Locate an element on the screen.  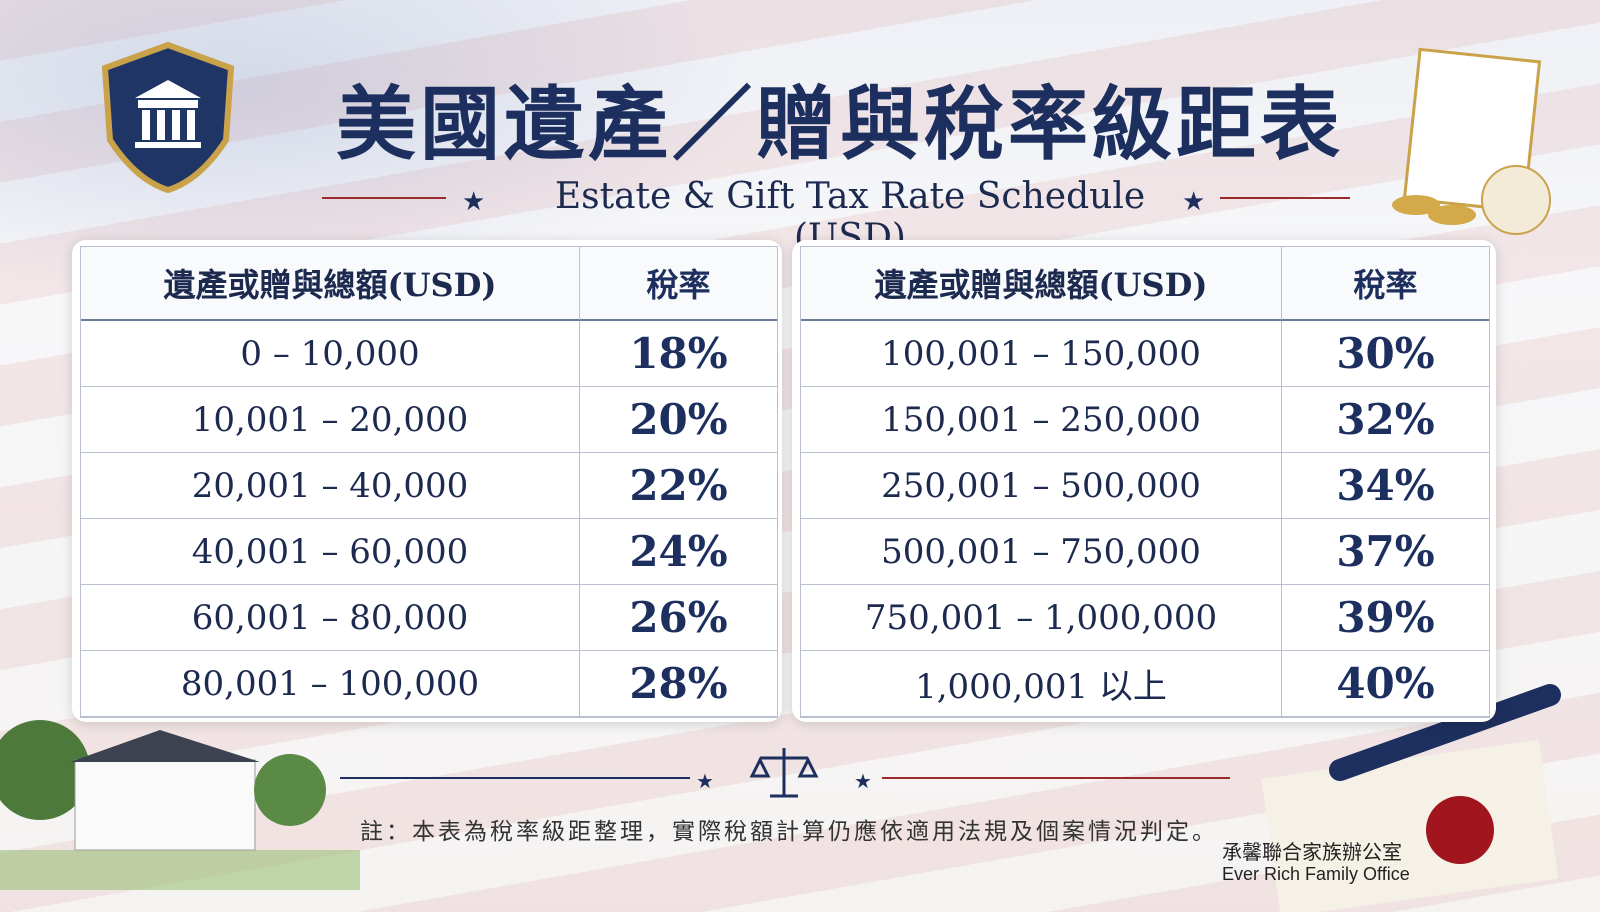
tax-rate: 32% is located at coordinates (1385, 420).